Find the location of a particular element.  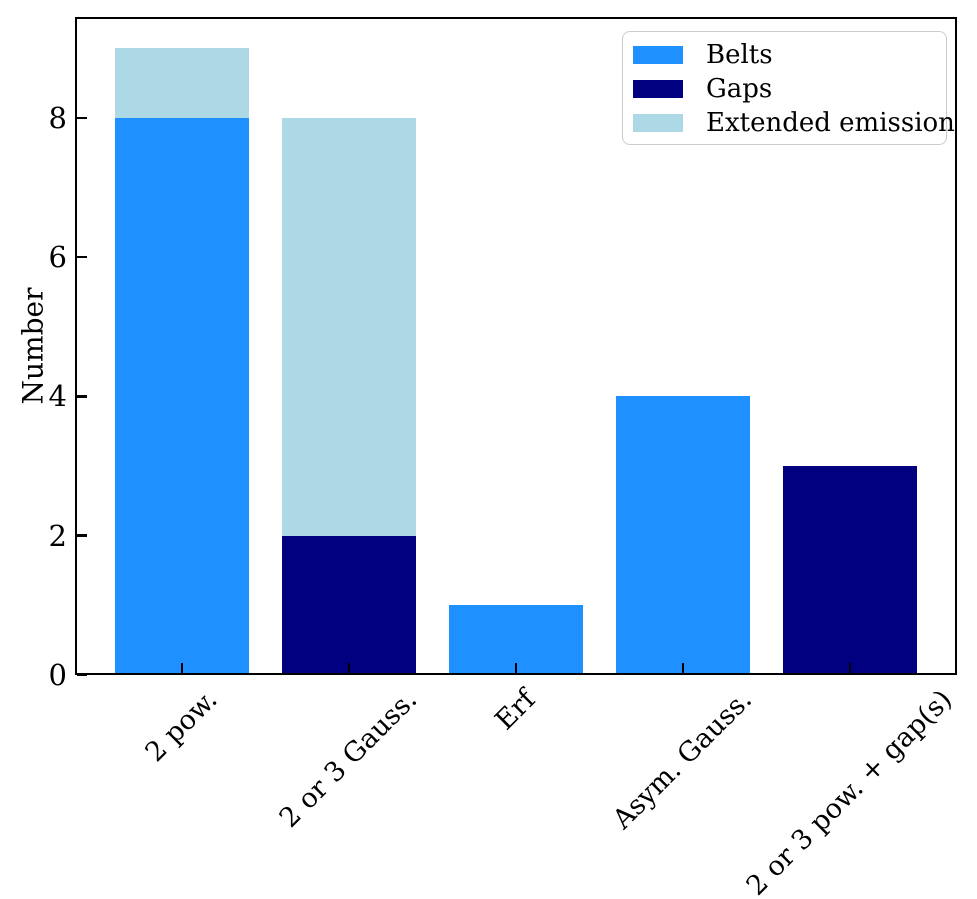

legend-label-belts: Belts is located at coordinates (739, 55).